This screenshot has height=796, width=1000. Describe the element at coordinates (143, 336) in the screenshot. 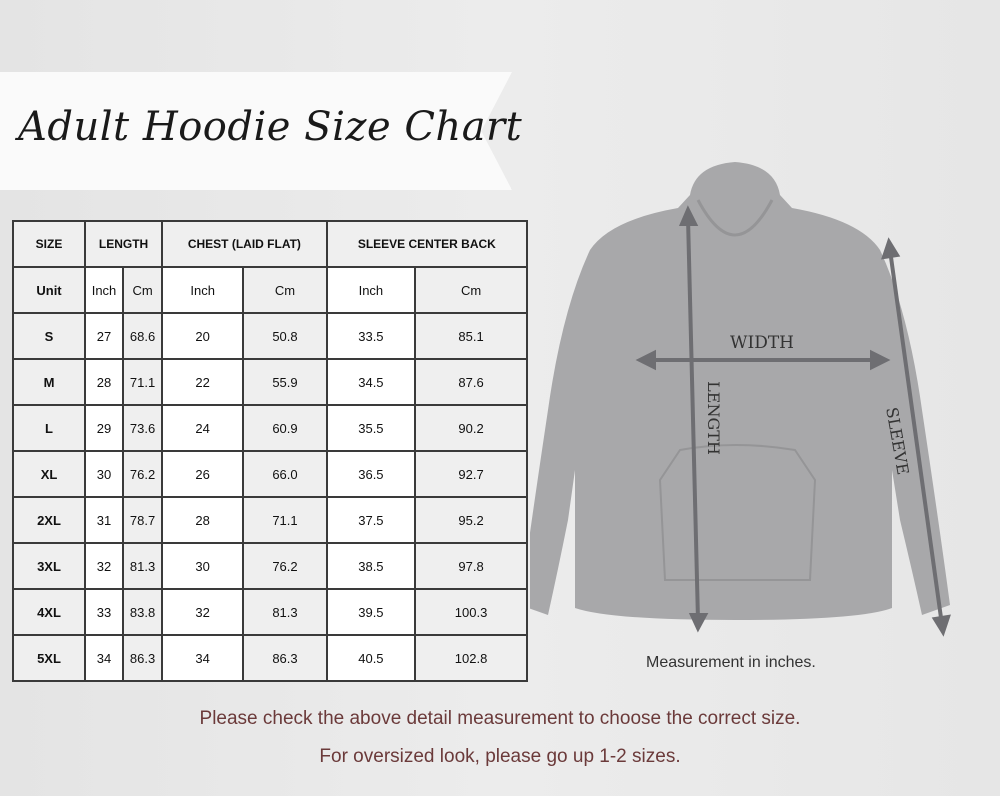

I see `value-cell: 68.6` at that location.